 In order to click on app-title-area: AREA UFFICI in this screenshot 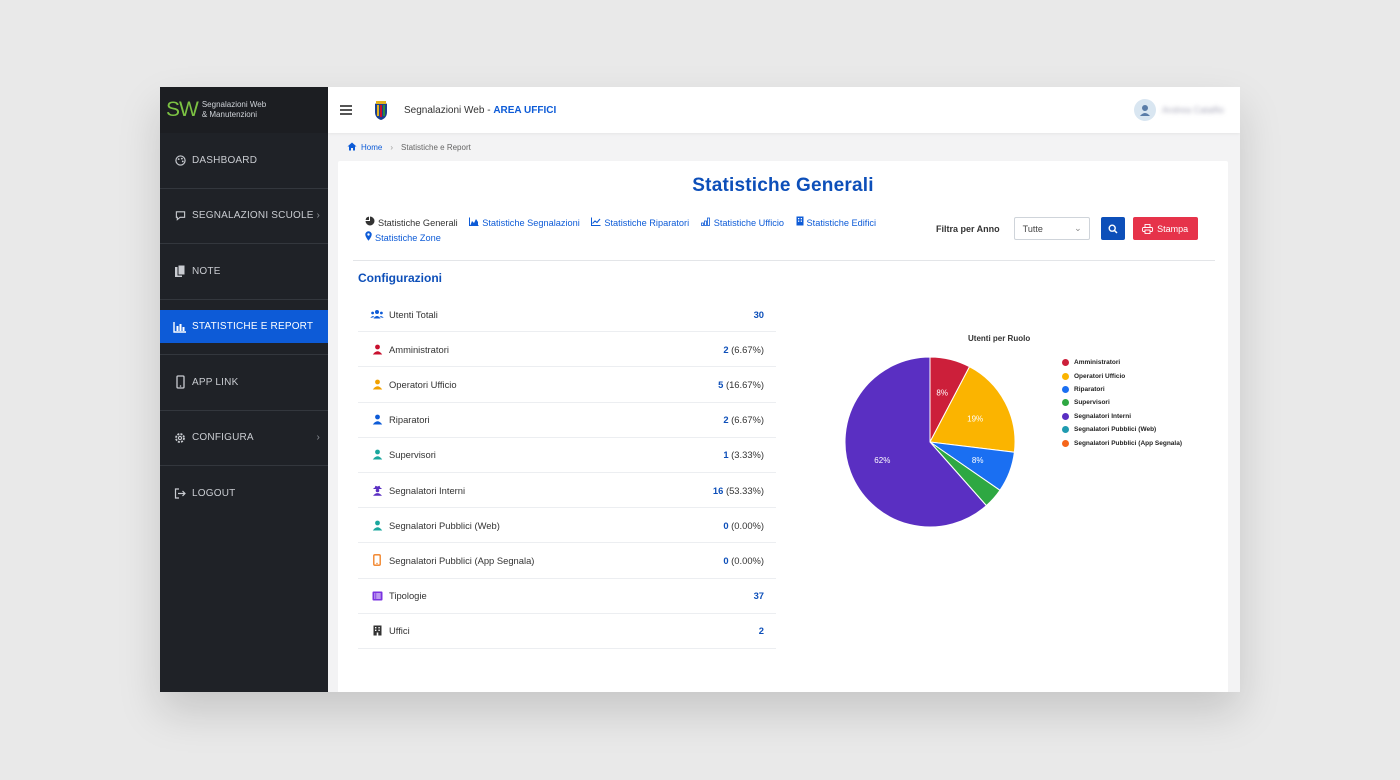, I will do `click(525, 110)`.